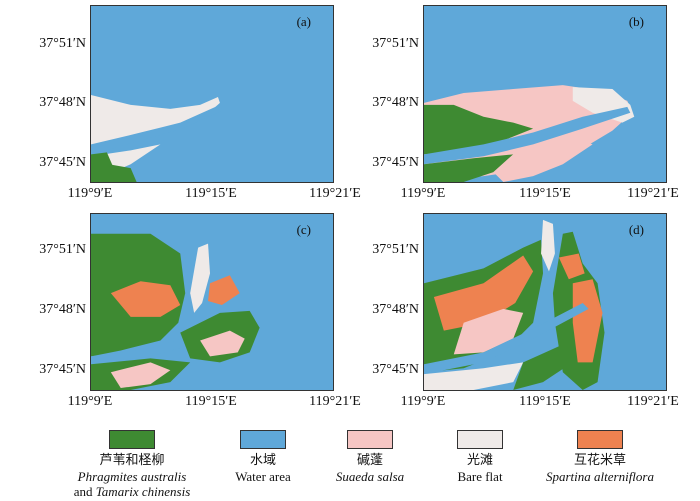  What do you see at coordinates (303, 21) in the screenshot?
I see `panel-tag-a: (a)` at bounding box center [303, 21].